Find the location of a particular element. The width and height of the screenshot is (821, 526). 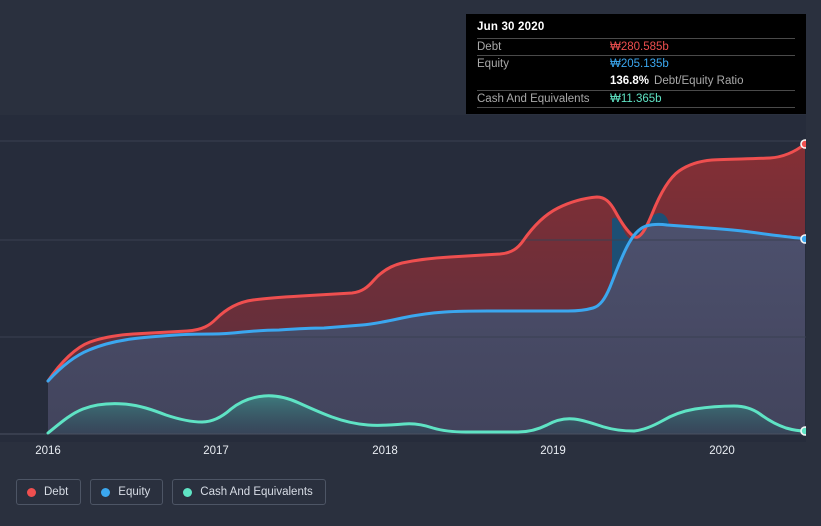

tooltip-bottom-divider is located at coordinates (636, 107).